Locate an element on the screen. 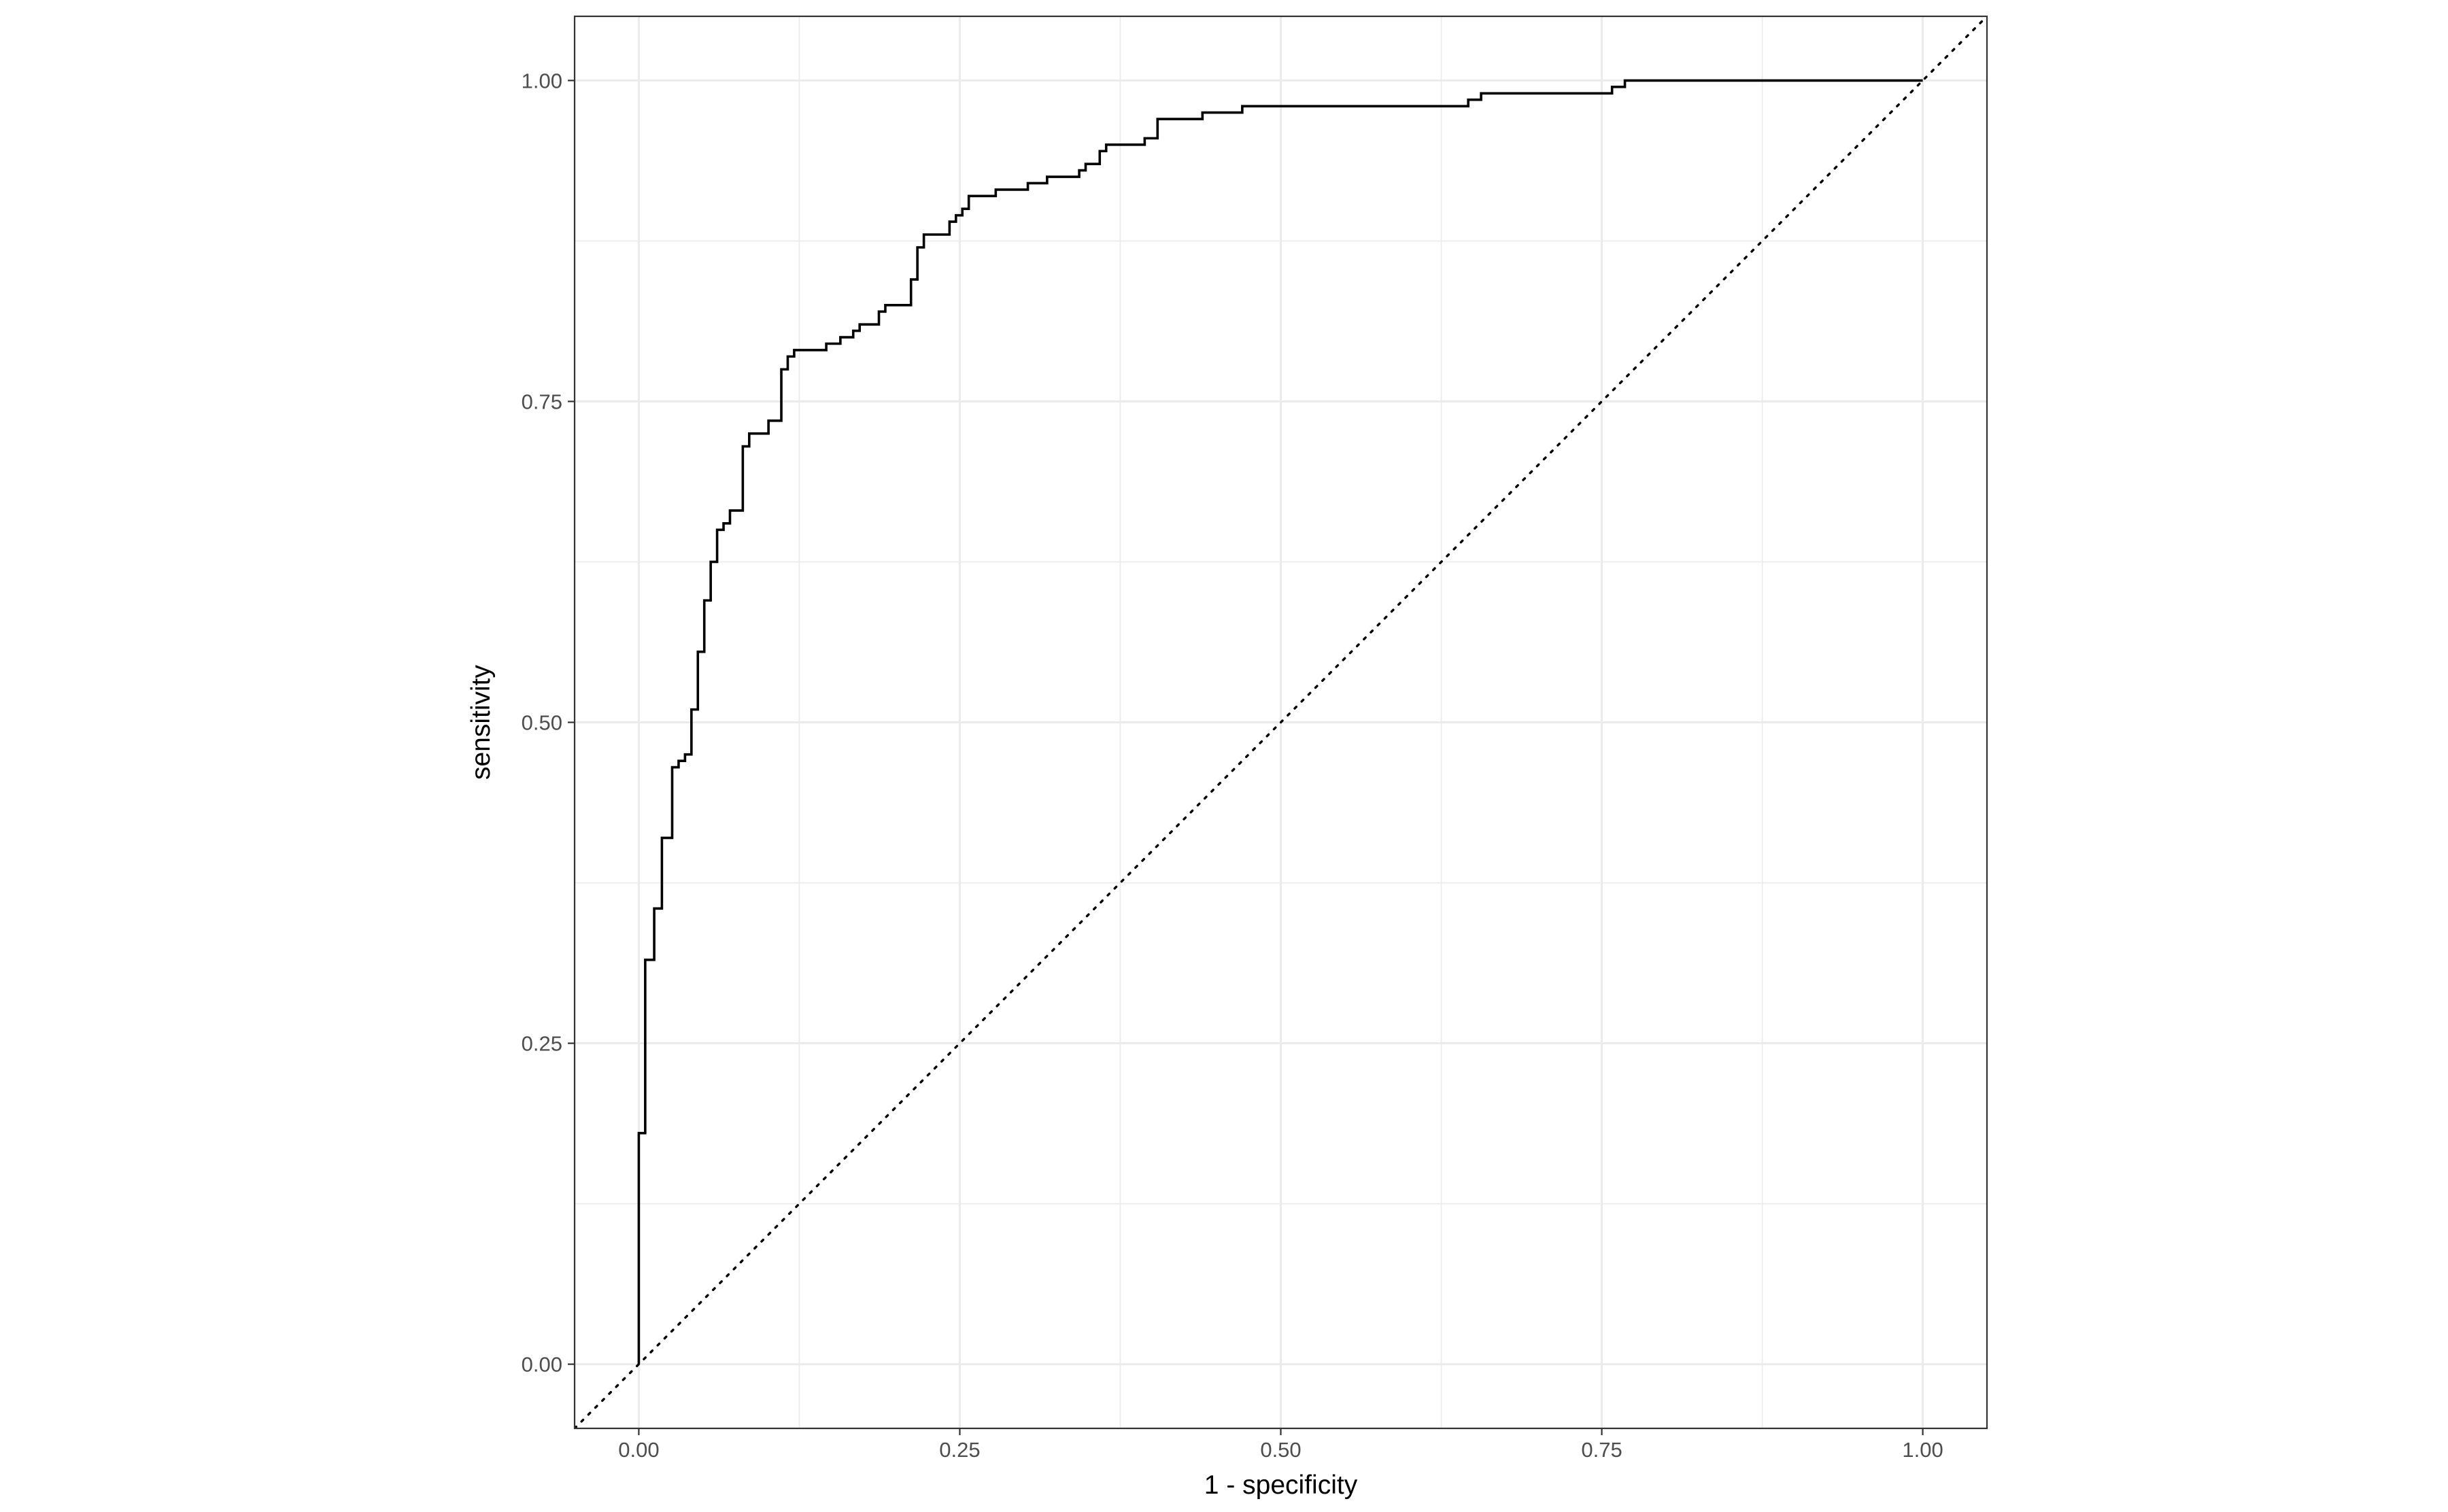  x-tick-label: 0.25 is located at coordinates (960, 1450).